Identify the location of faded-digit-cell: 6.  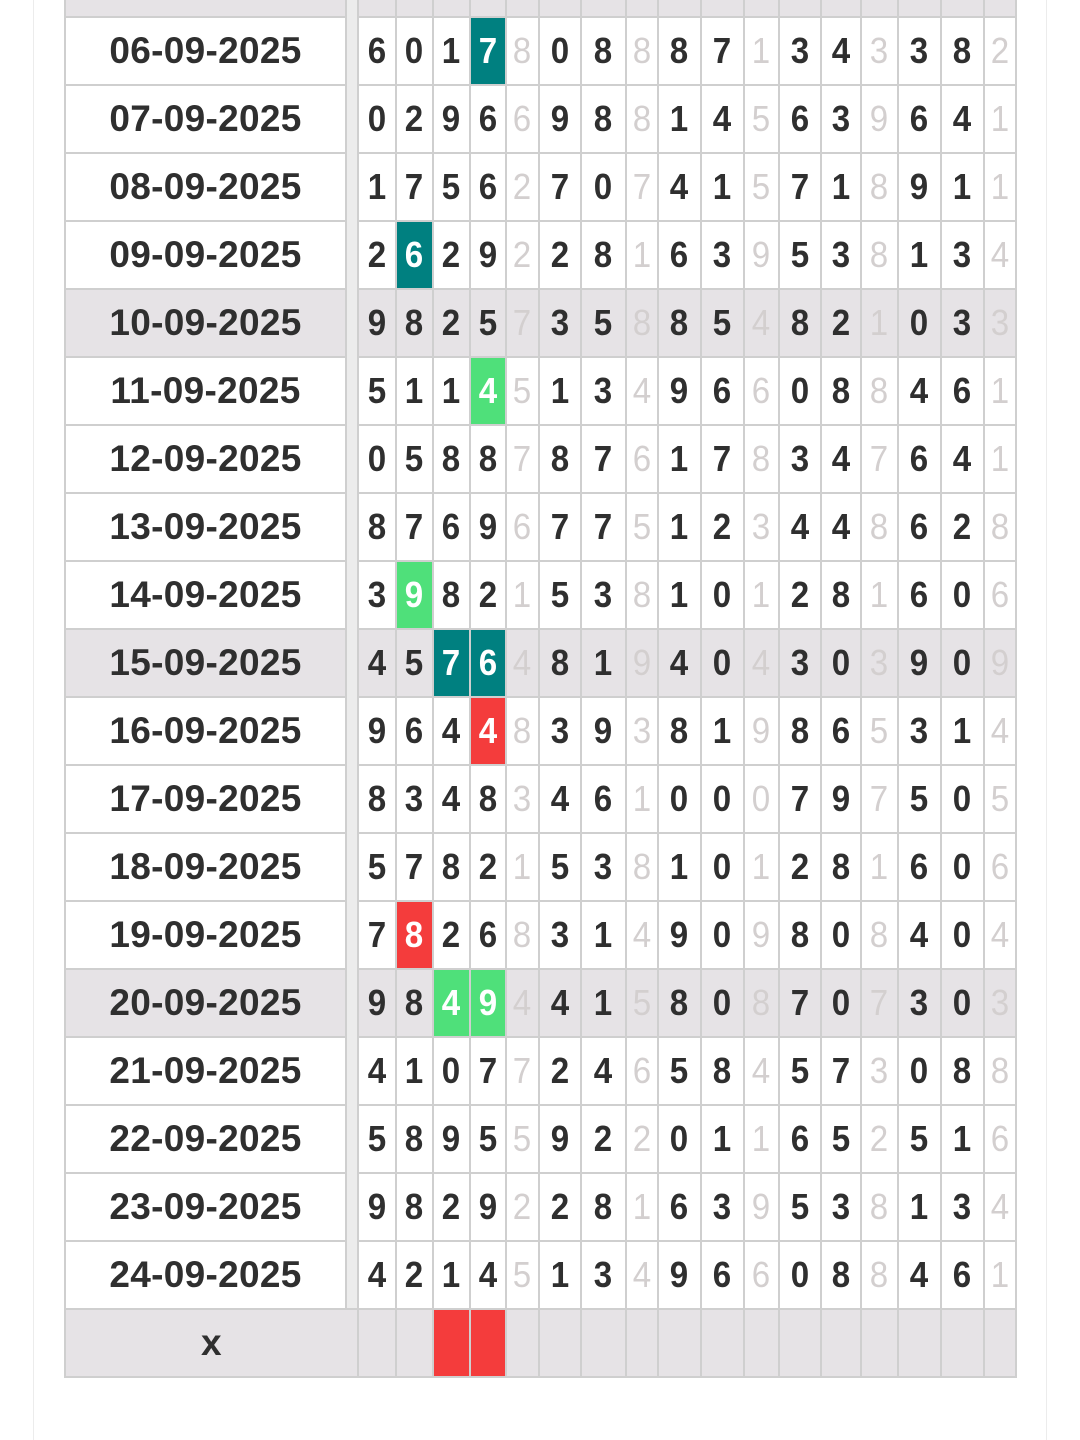
(761, 1275).